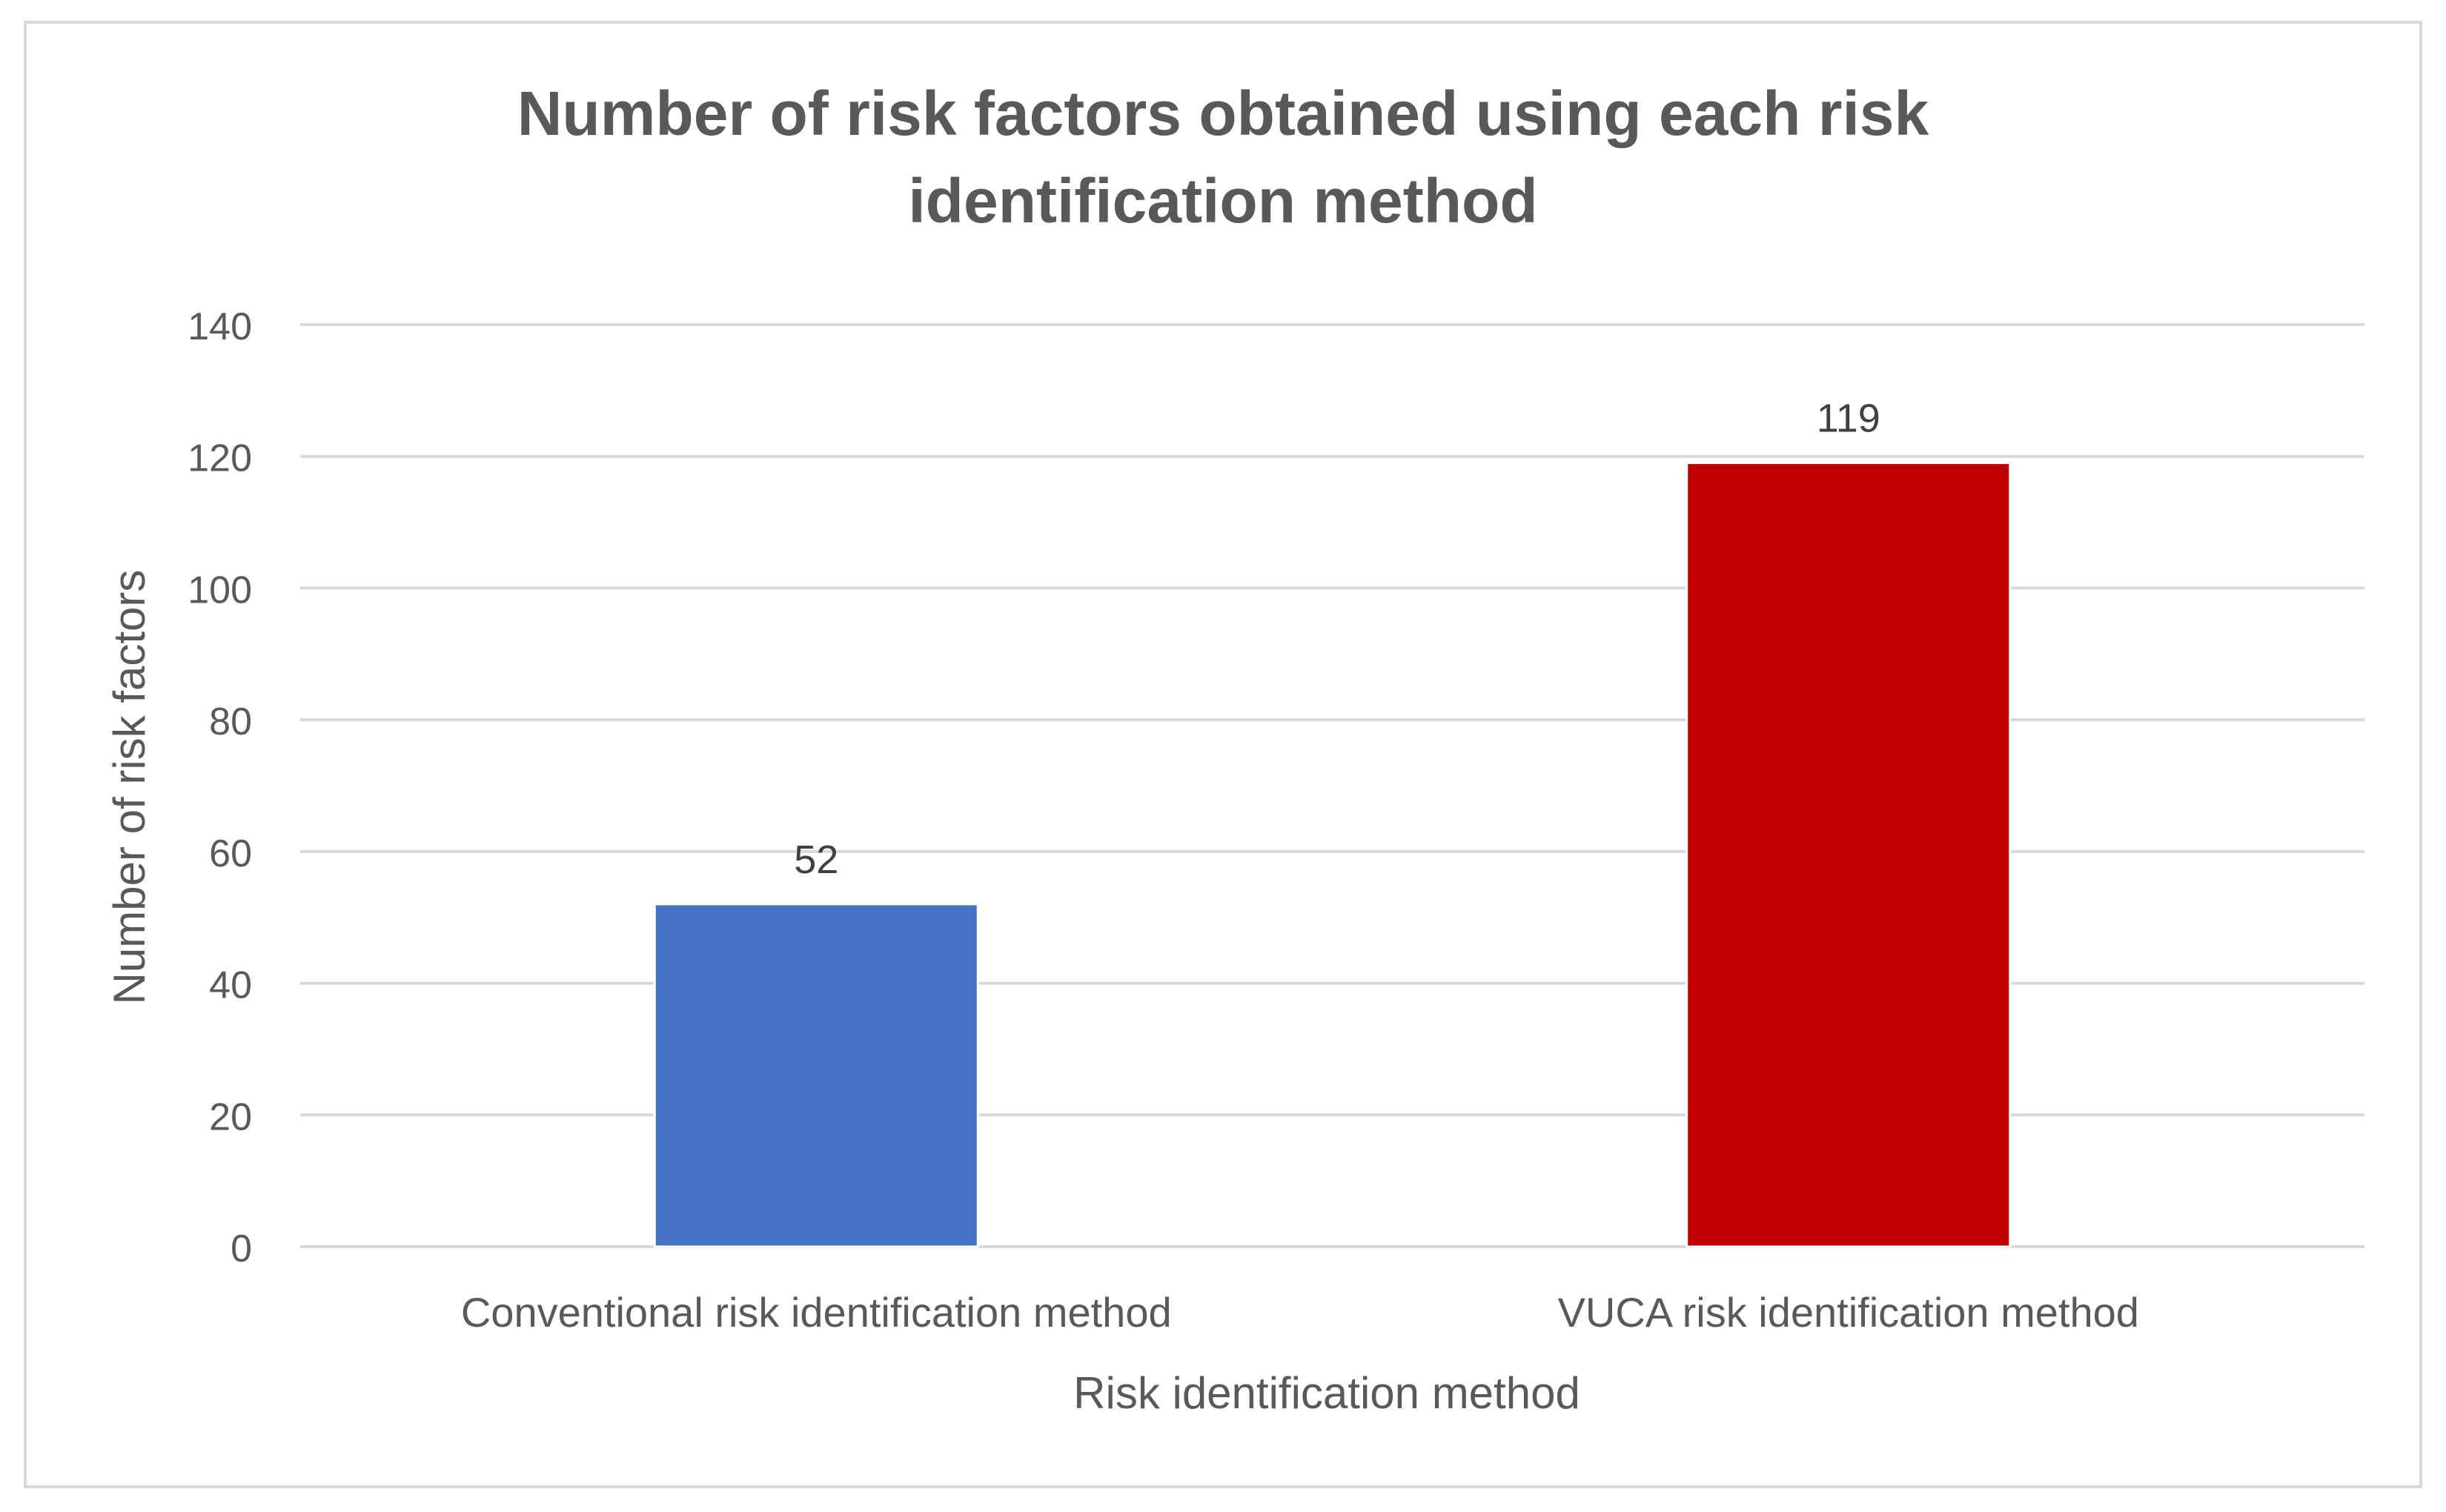  I want to click on x-category-label-2: VUCA risk identification method, so click(1848, 1313).